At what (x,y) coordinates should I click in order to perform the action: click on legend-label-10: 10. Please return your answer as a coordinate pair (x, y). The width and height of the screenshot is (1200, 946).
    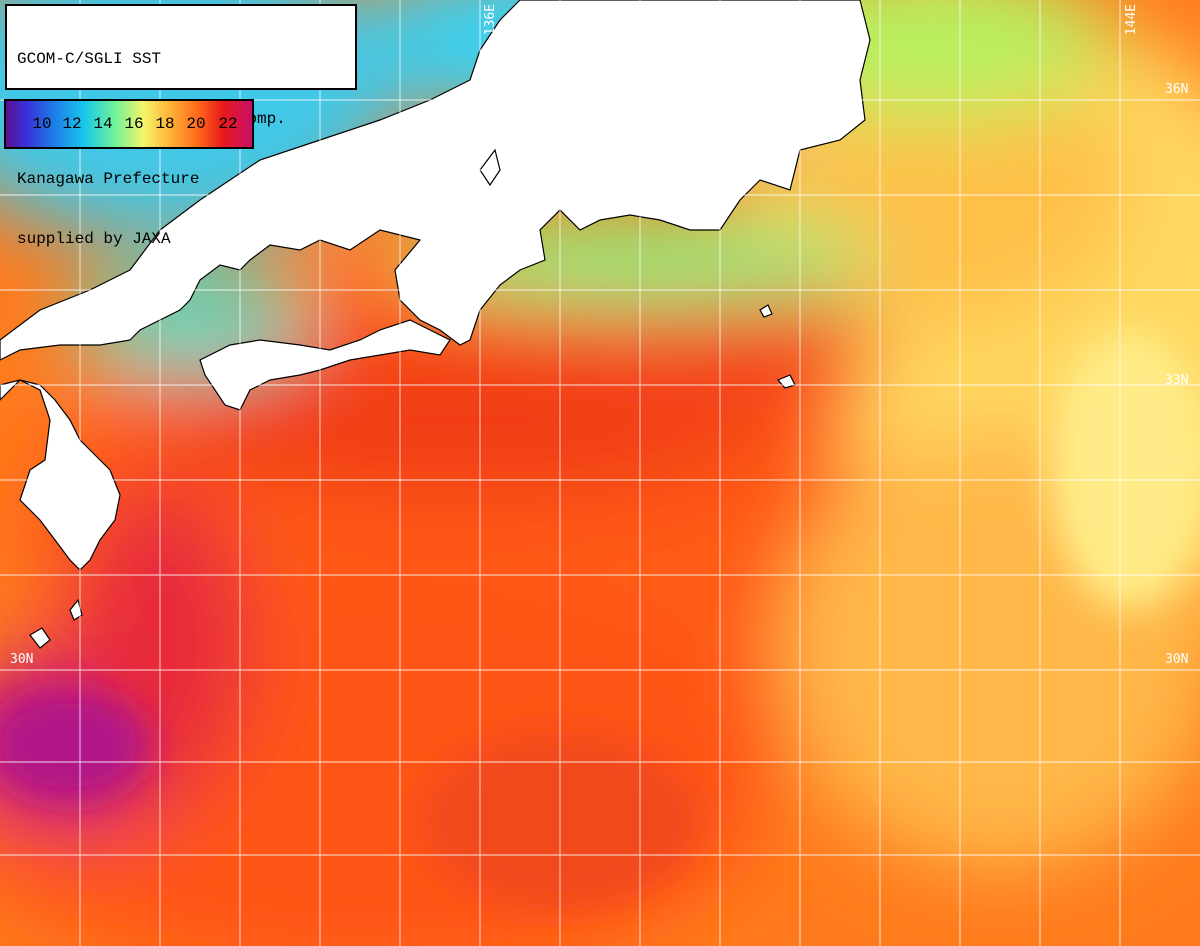
    Looking at the image, I should click on (42, 124).